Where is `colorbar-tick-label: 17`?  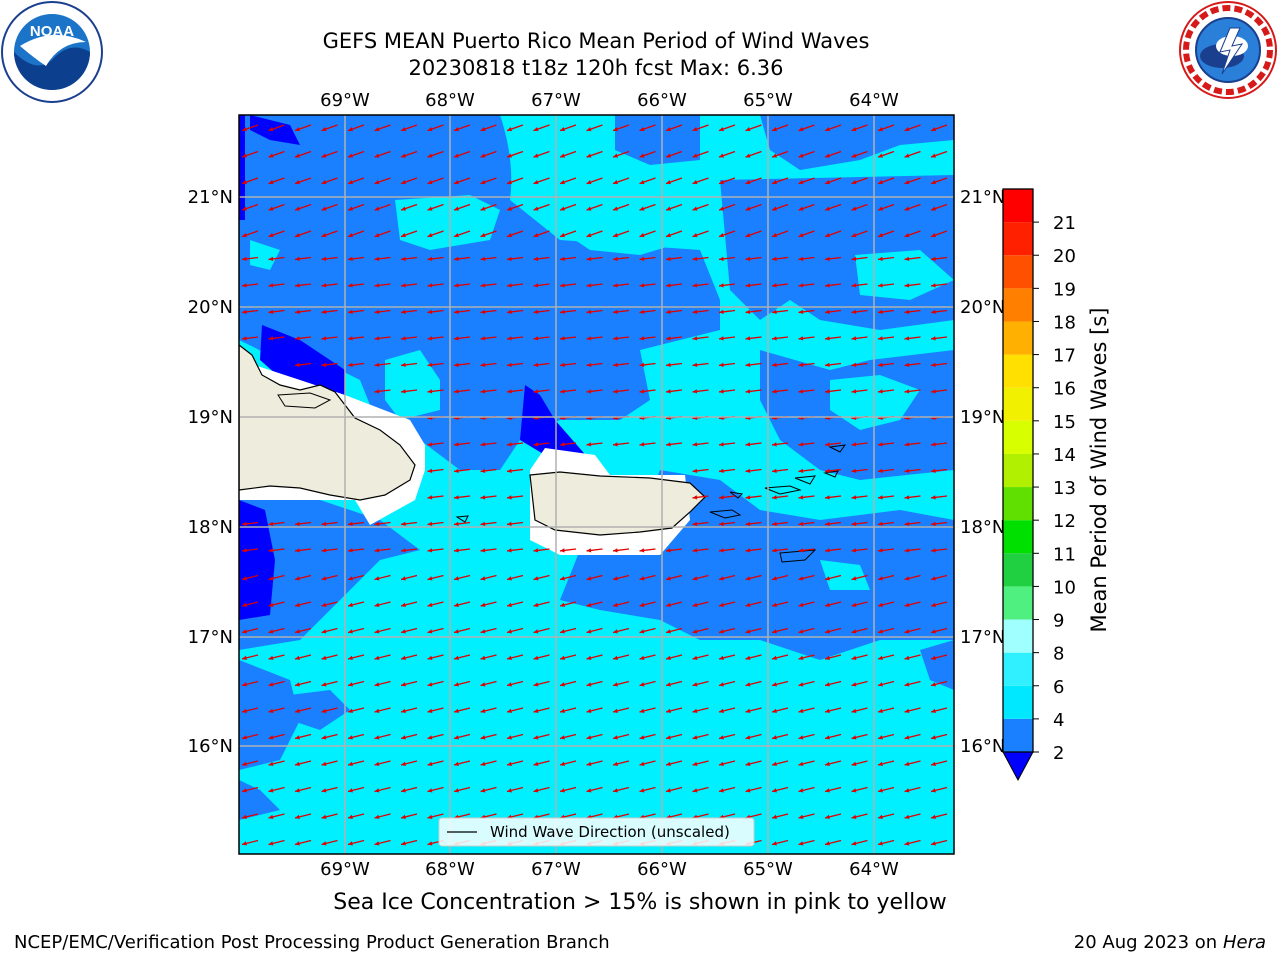 colorbar-tick-label: 17 is located at coordinates (1064, 356).